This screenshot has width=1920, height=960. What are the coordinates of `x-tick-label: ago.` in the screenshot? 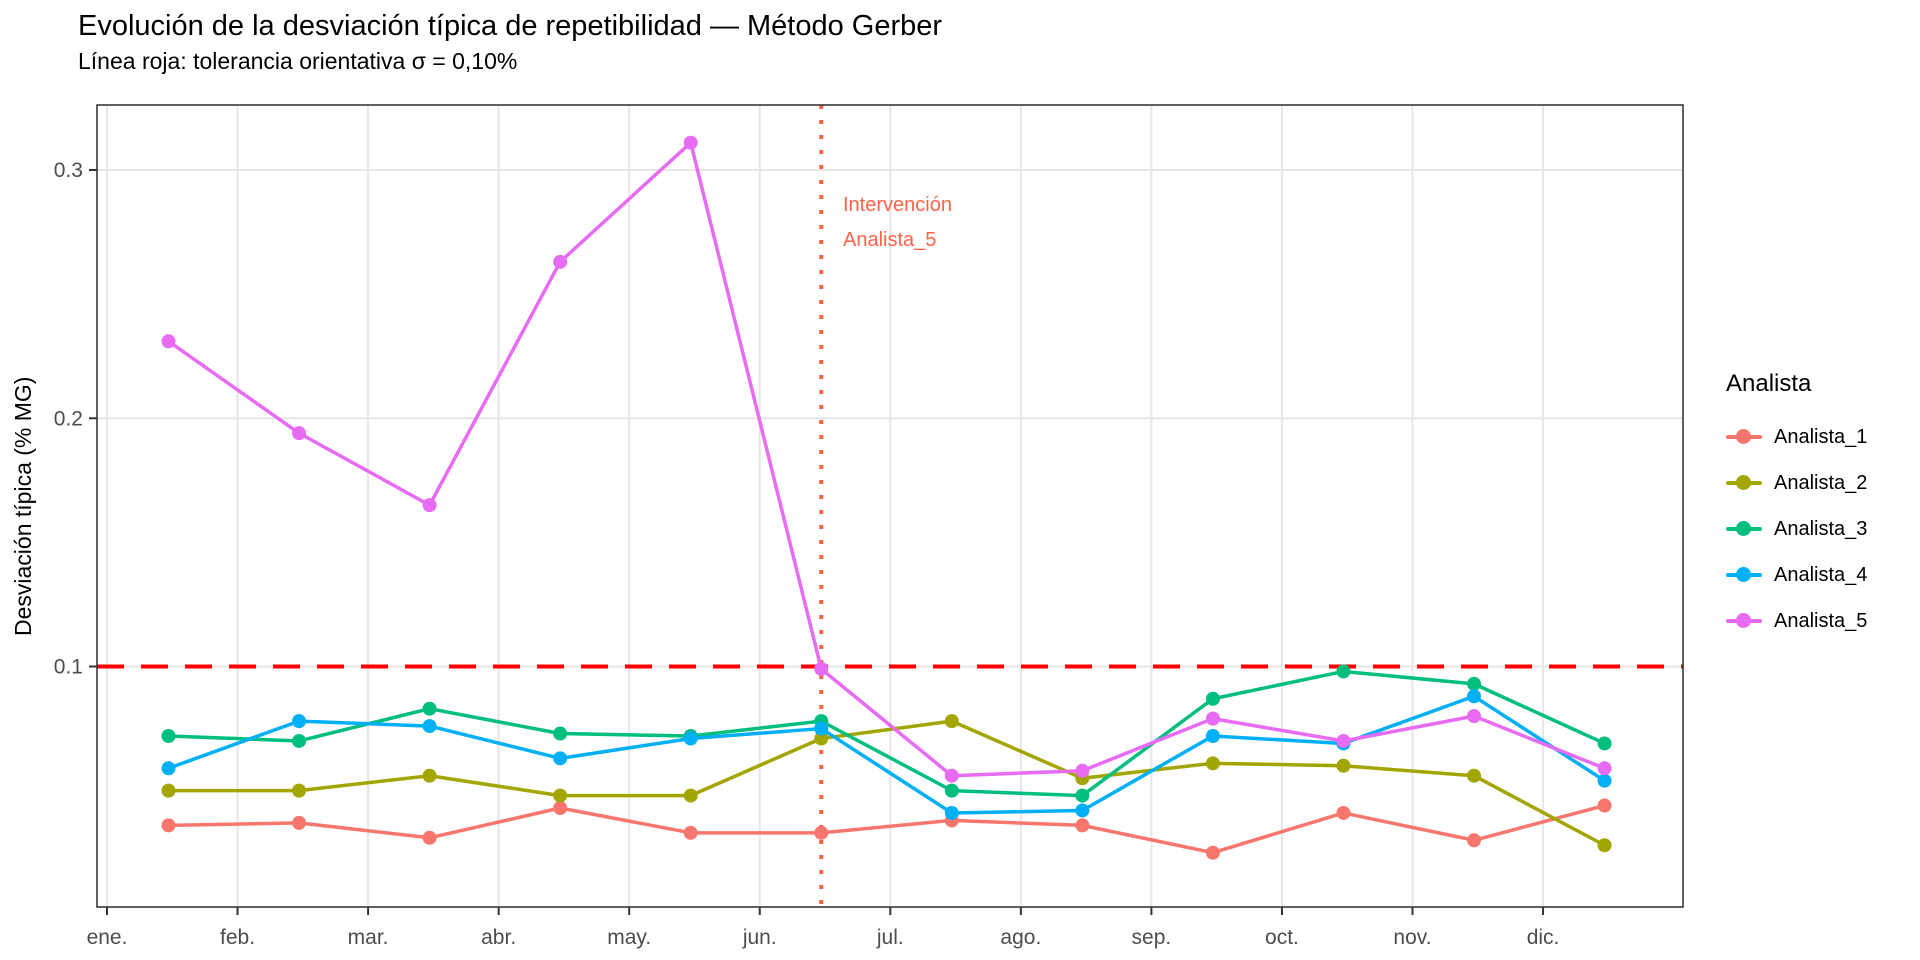 It's located at (1020, 937).